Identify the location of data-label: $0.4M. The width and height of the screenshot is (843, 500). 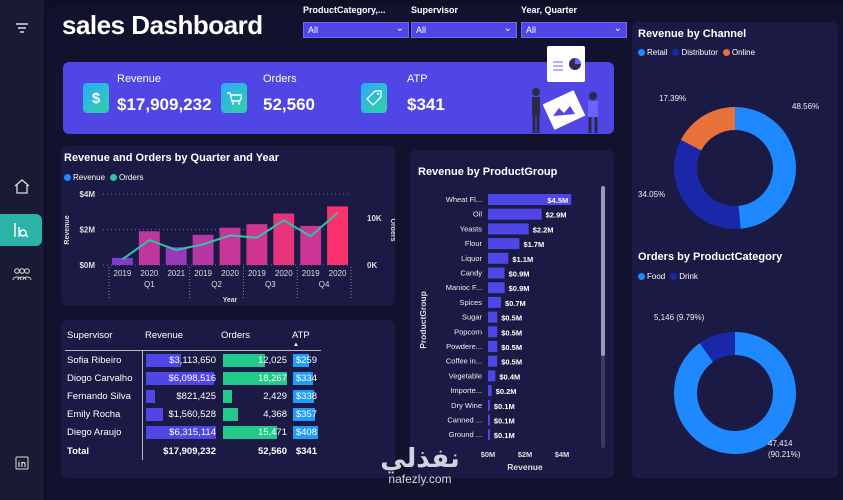
(509, 376).